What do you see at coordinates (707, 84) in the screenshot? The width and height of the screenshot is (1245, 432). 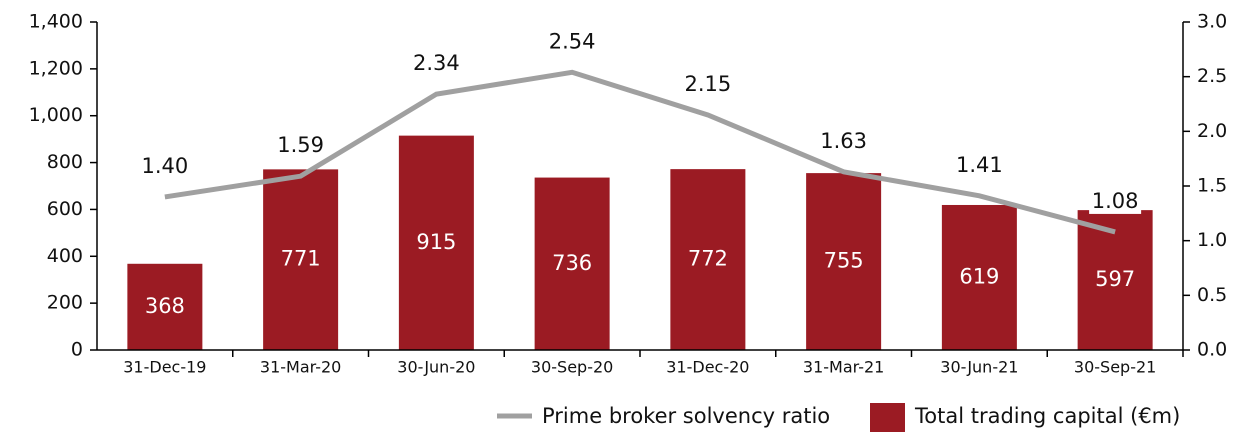 I see `line-value-label: 2.15` at bounding box center [707, 84].